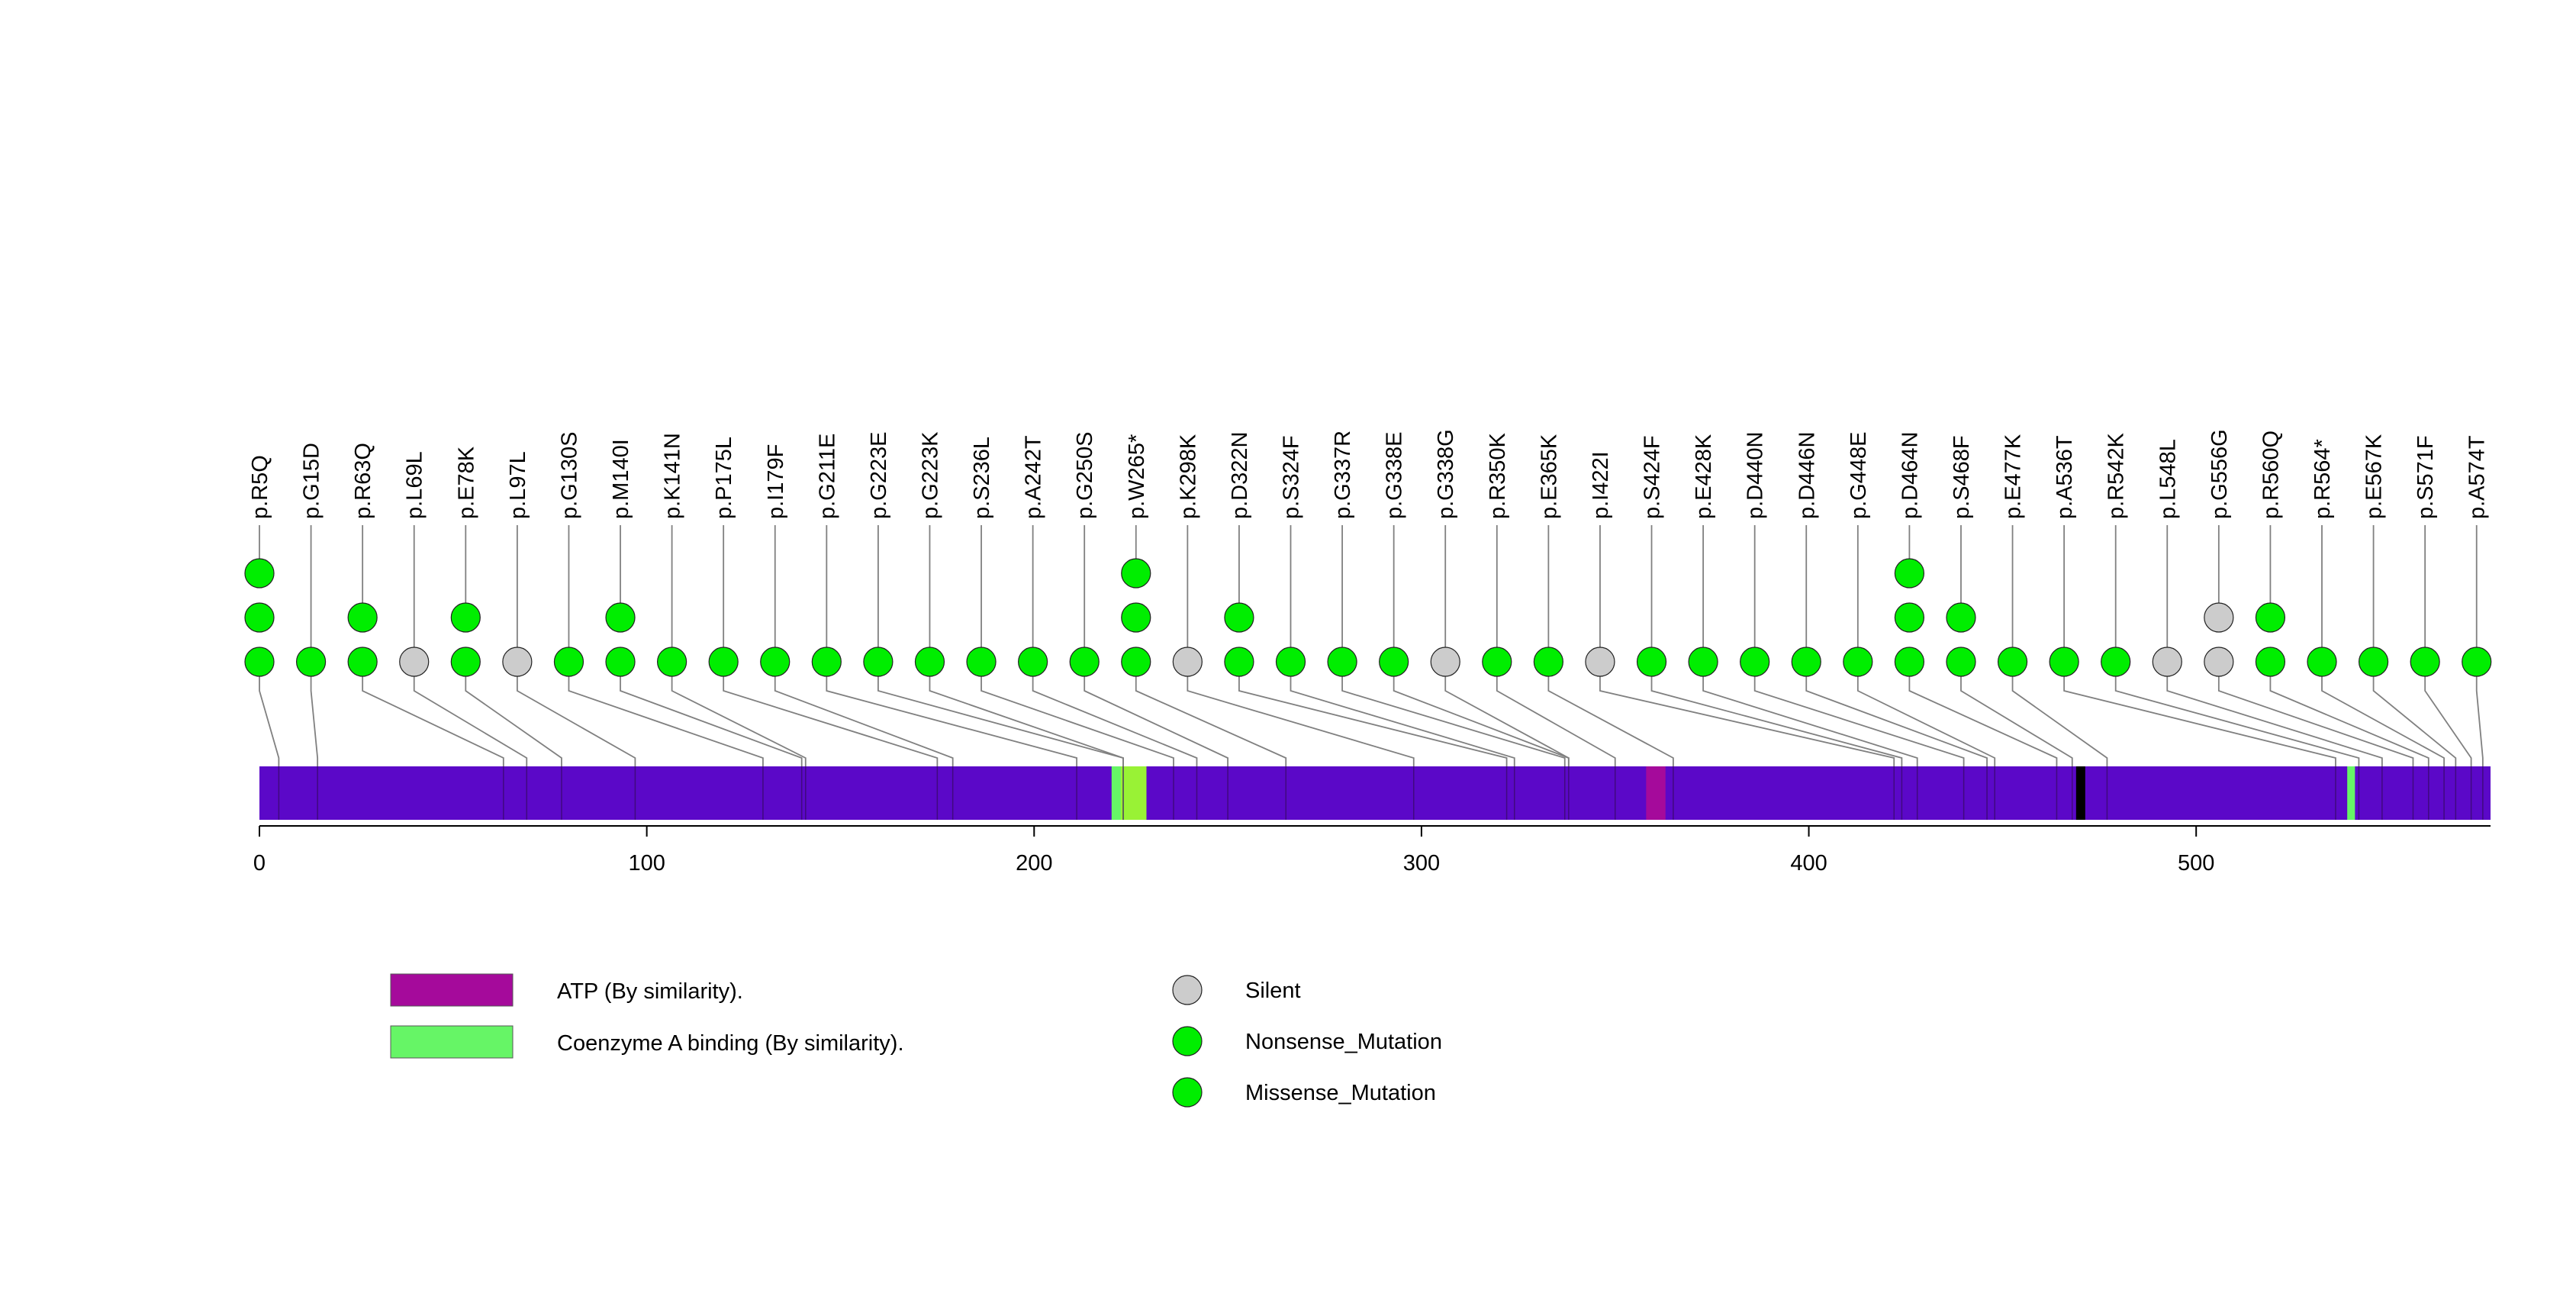 The width and height of the screenshot is (2576, 1290). What do you see at coordinates (1292, 477) in the screenshot?
I see `mutation-label: p.S324F` at bounding box center [1292, 477].